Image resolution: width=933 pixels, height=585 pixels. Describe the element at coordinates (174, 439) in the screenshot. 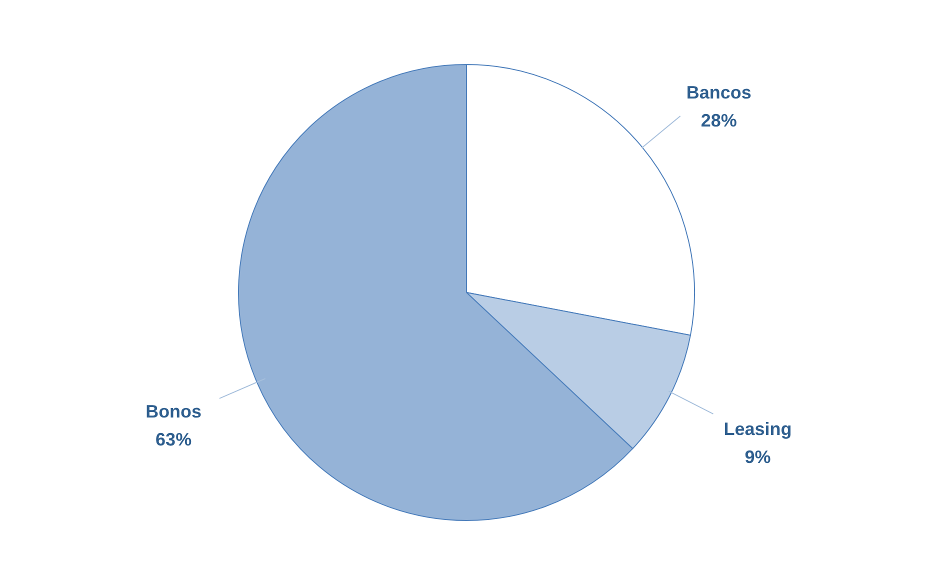

I see `data-label: 63%` at that location.